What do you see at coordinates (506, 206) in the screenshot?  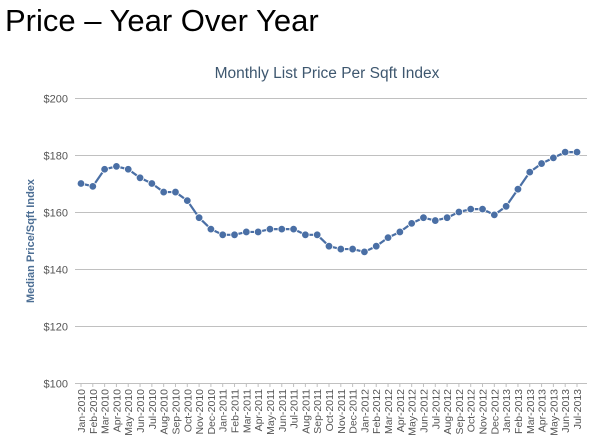 I see `data-point-Jan-2013` at bounding box center [506, 206].